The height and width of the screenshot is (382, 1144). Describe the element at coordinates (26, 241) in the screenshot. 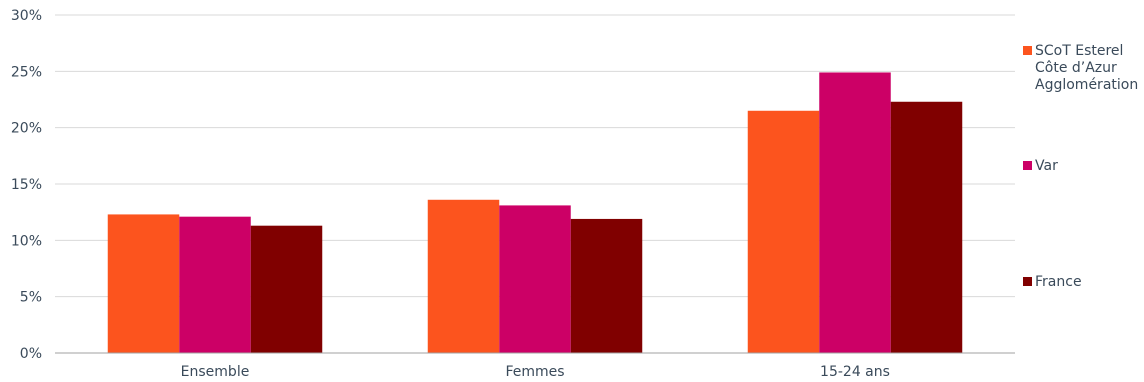

I see `y-tick-label: 10%` at that location.